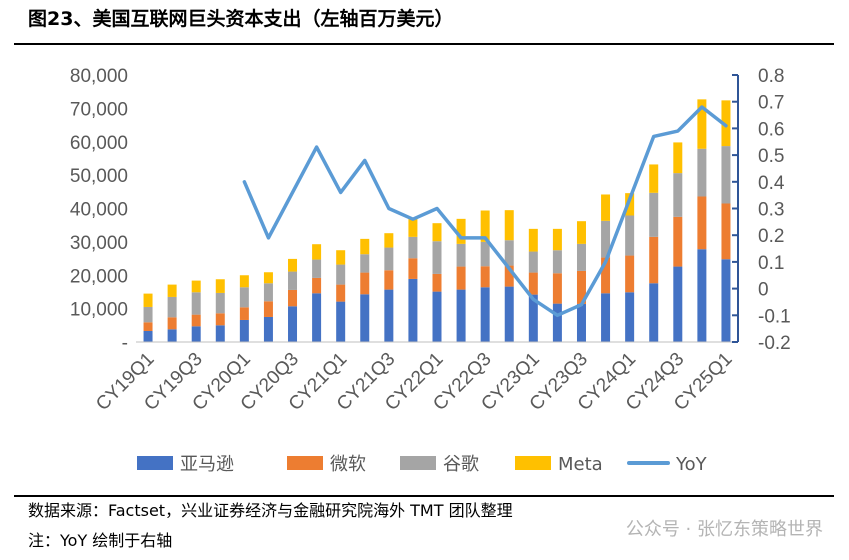  Describe the element at coordinates (100, 540) in the screenshot. I see `axis-note: 注：YoY 绘制于右轴` at that location.